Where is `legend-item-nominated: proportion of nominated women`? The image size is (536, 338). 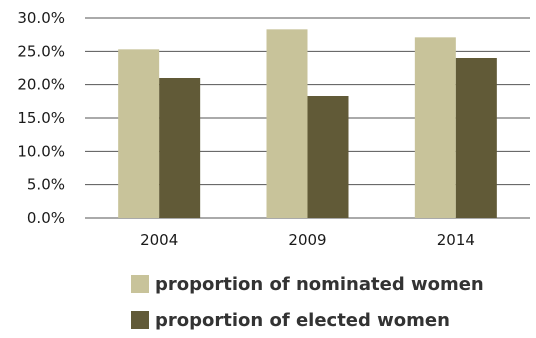
legend-item-nominated: proportion of nominated women is located at coordinates (307, 284).